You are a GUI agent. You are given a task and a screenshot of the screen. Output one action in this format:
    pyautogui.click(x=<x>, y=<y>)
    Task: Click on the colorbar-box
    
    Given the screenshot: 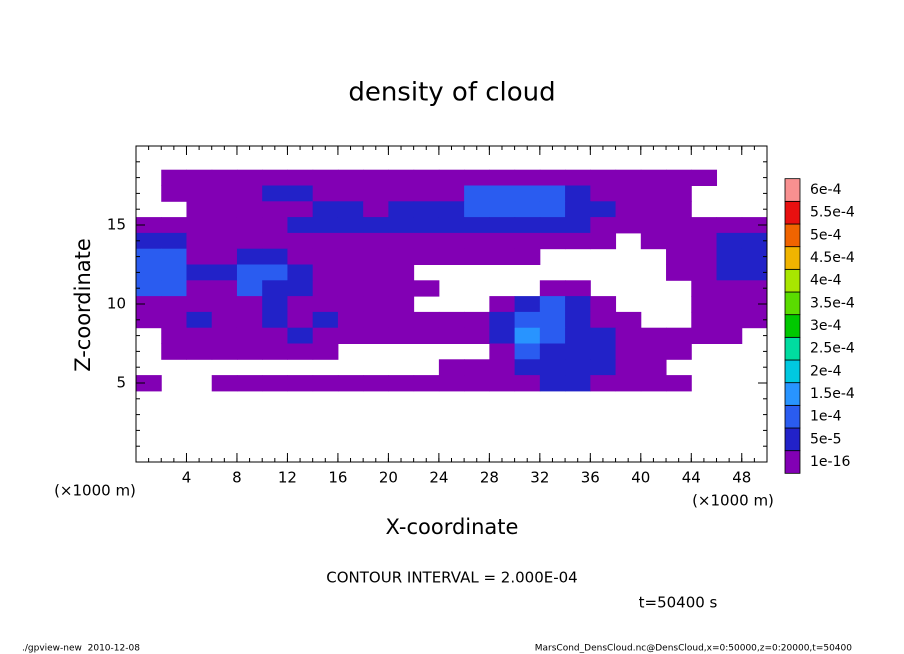 What is the action you would take?
    pyautogui.click(x=792, y=439)
    